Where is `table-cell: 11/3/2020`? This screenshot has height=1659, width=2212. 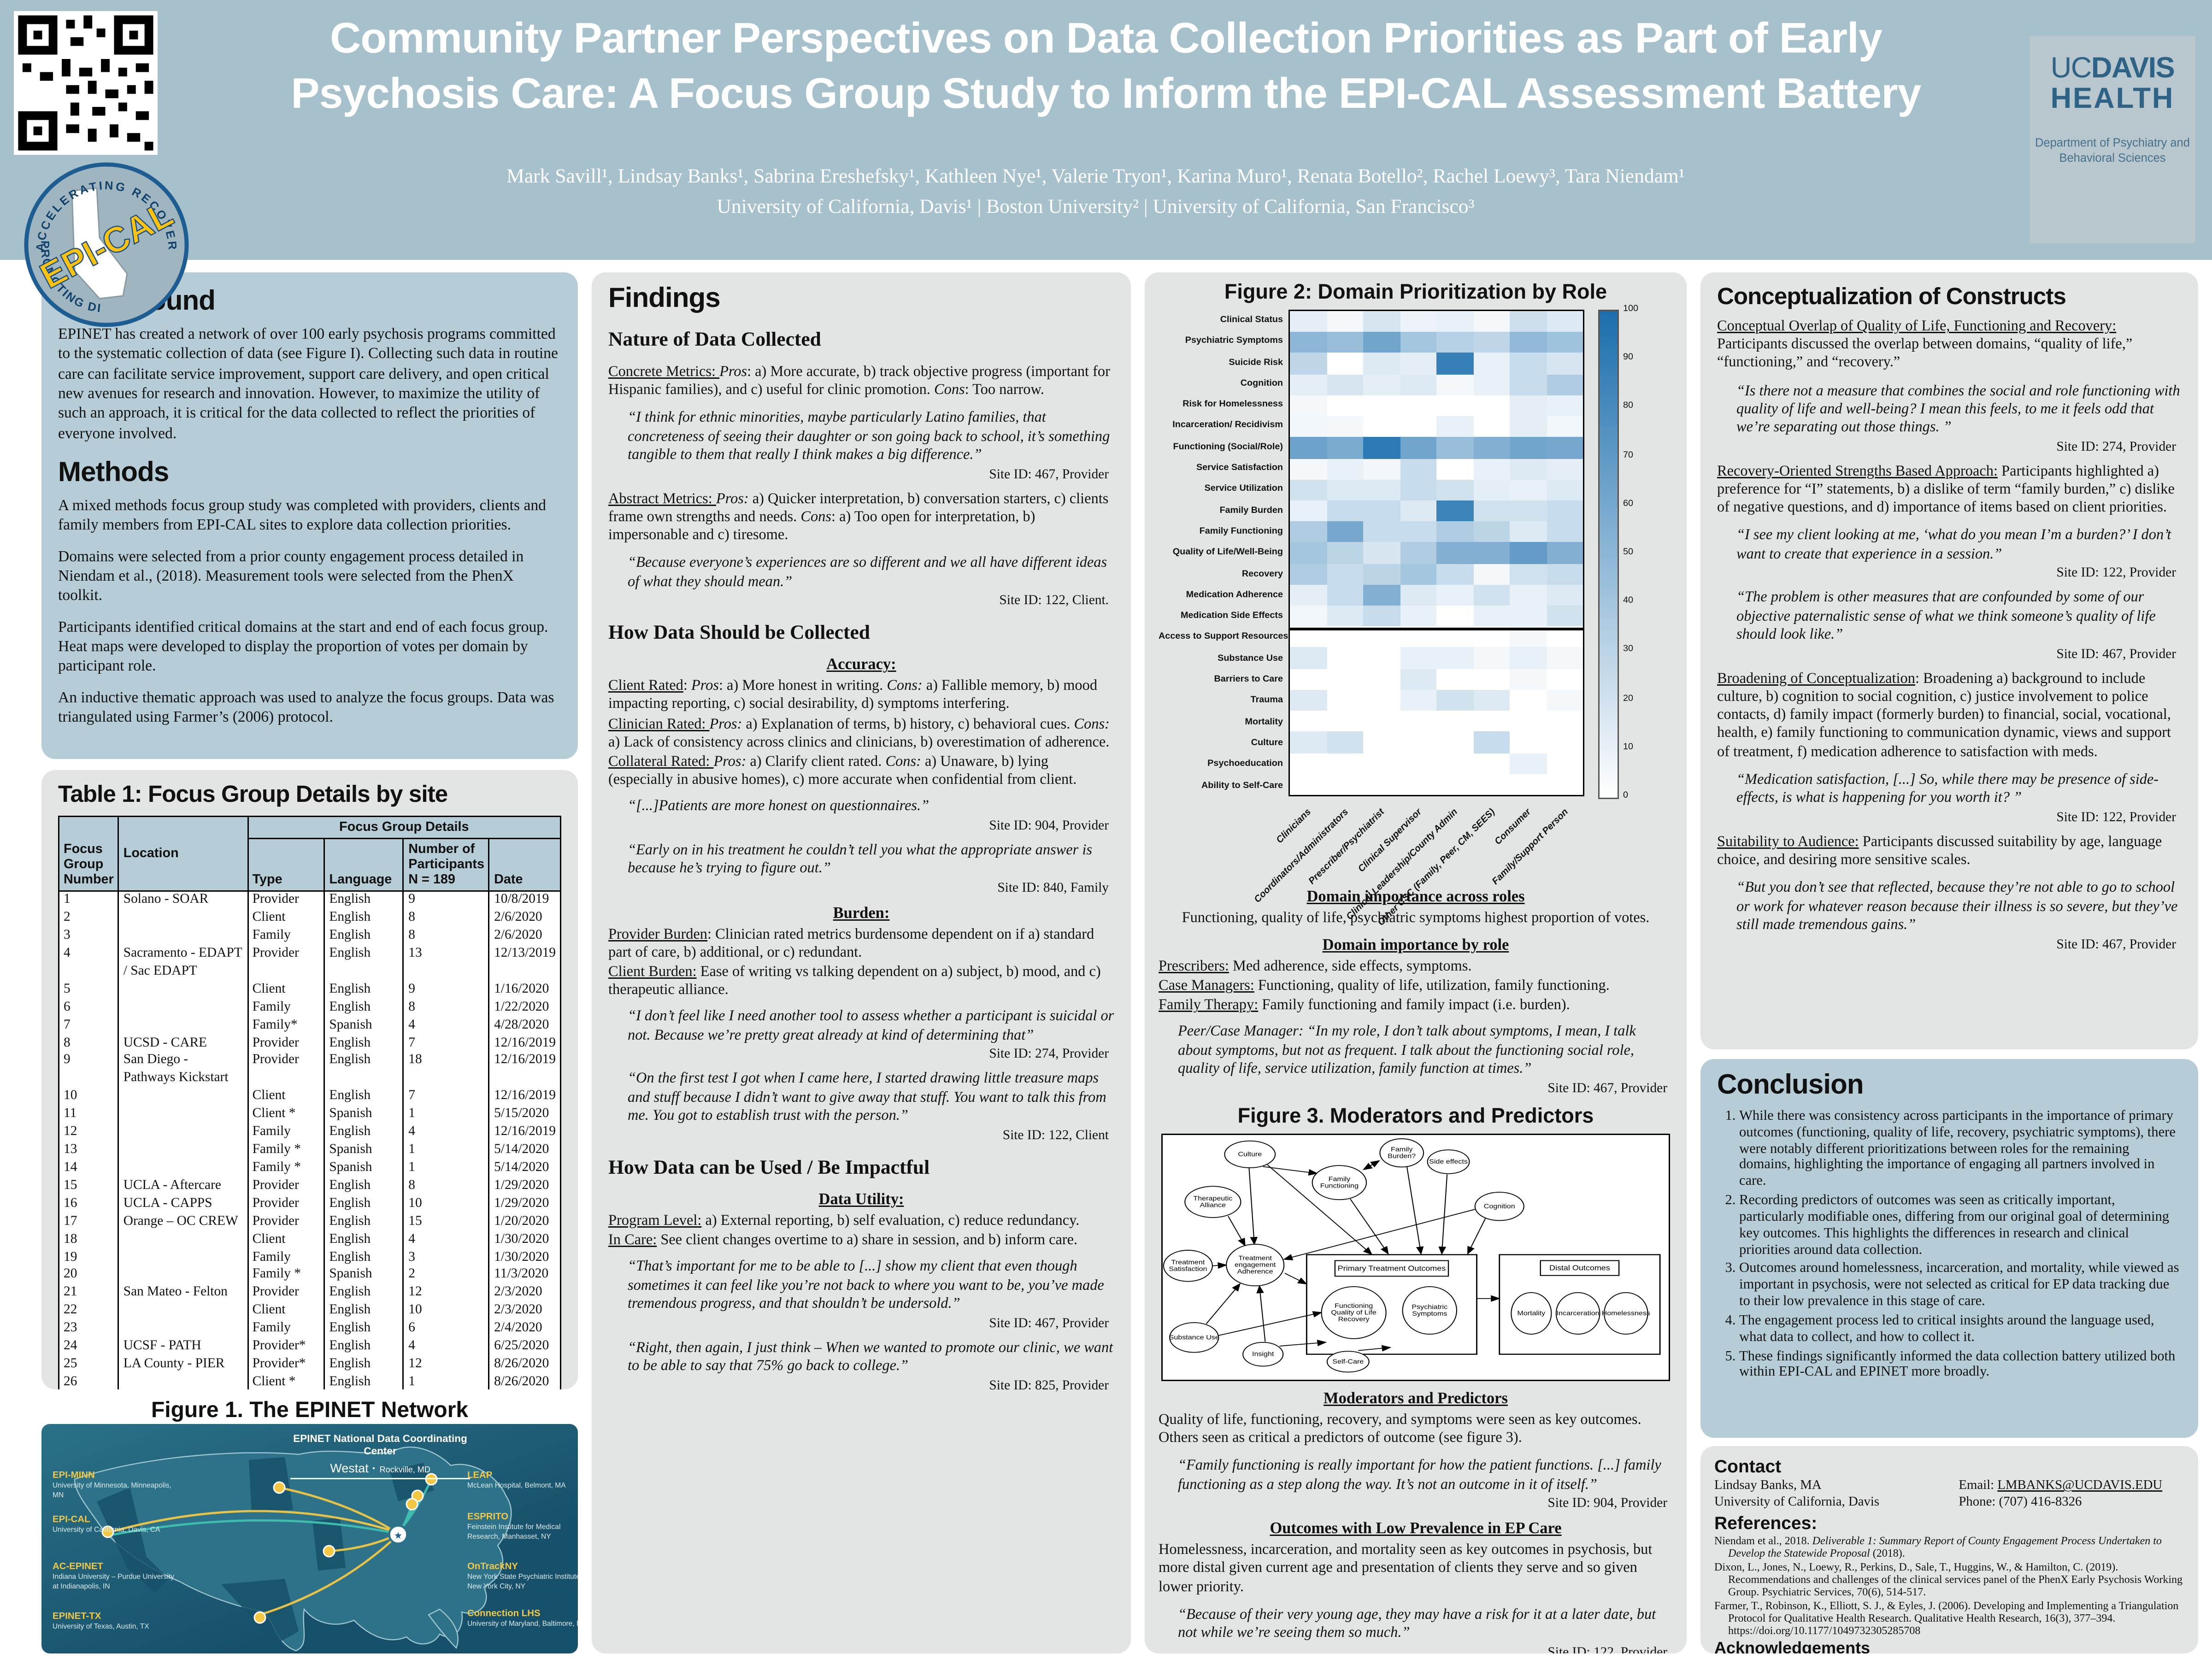 table-cell: 11/3/2020 is located at coordinates (524, 1276).